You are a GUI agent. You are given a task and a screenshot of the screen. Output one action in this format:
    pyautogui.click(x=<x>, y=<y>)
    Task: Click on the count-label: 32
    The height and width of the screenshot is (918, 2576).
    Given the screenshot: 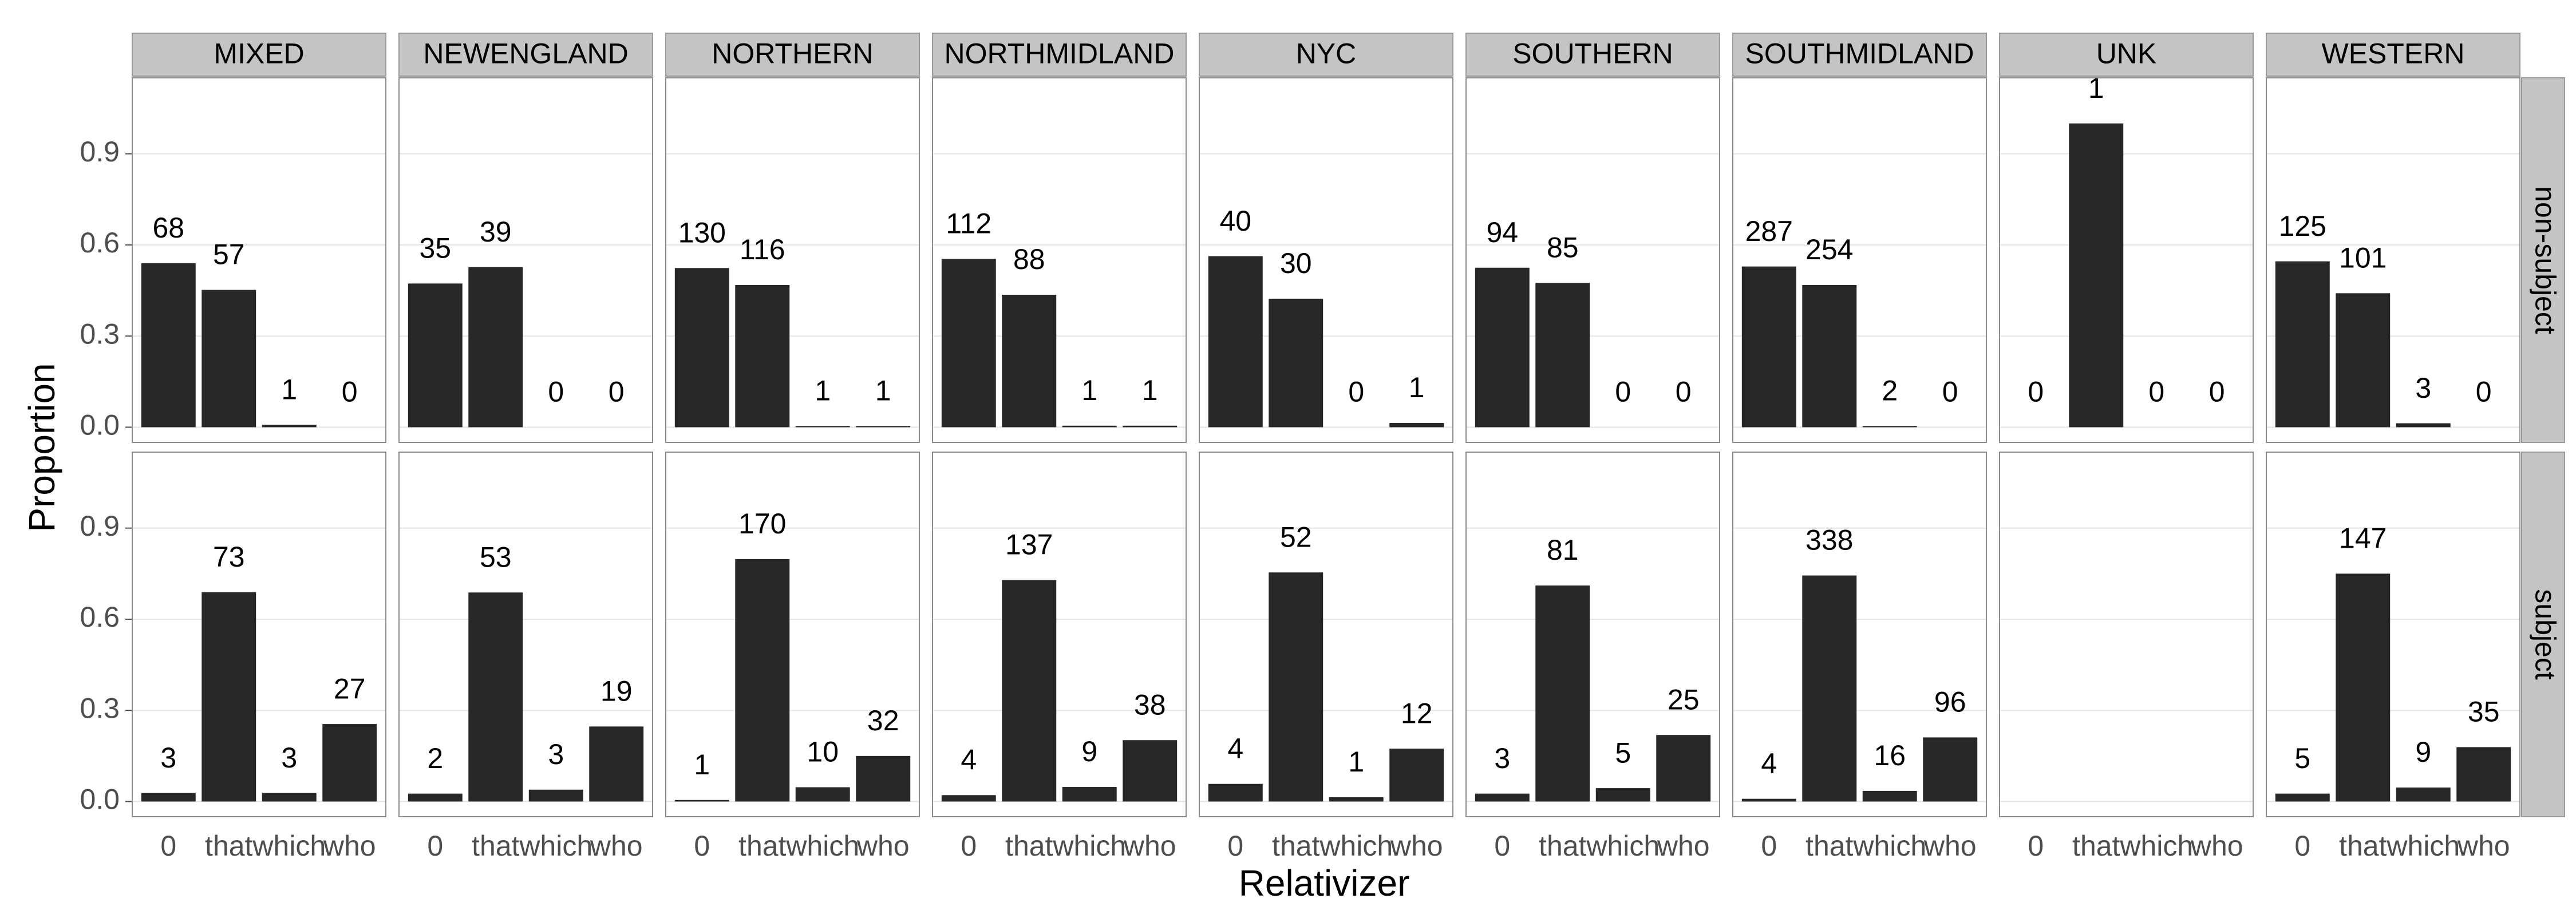 What is the action you would take?
    pyautogui.click(x=883, y=721)
    